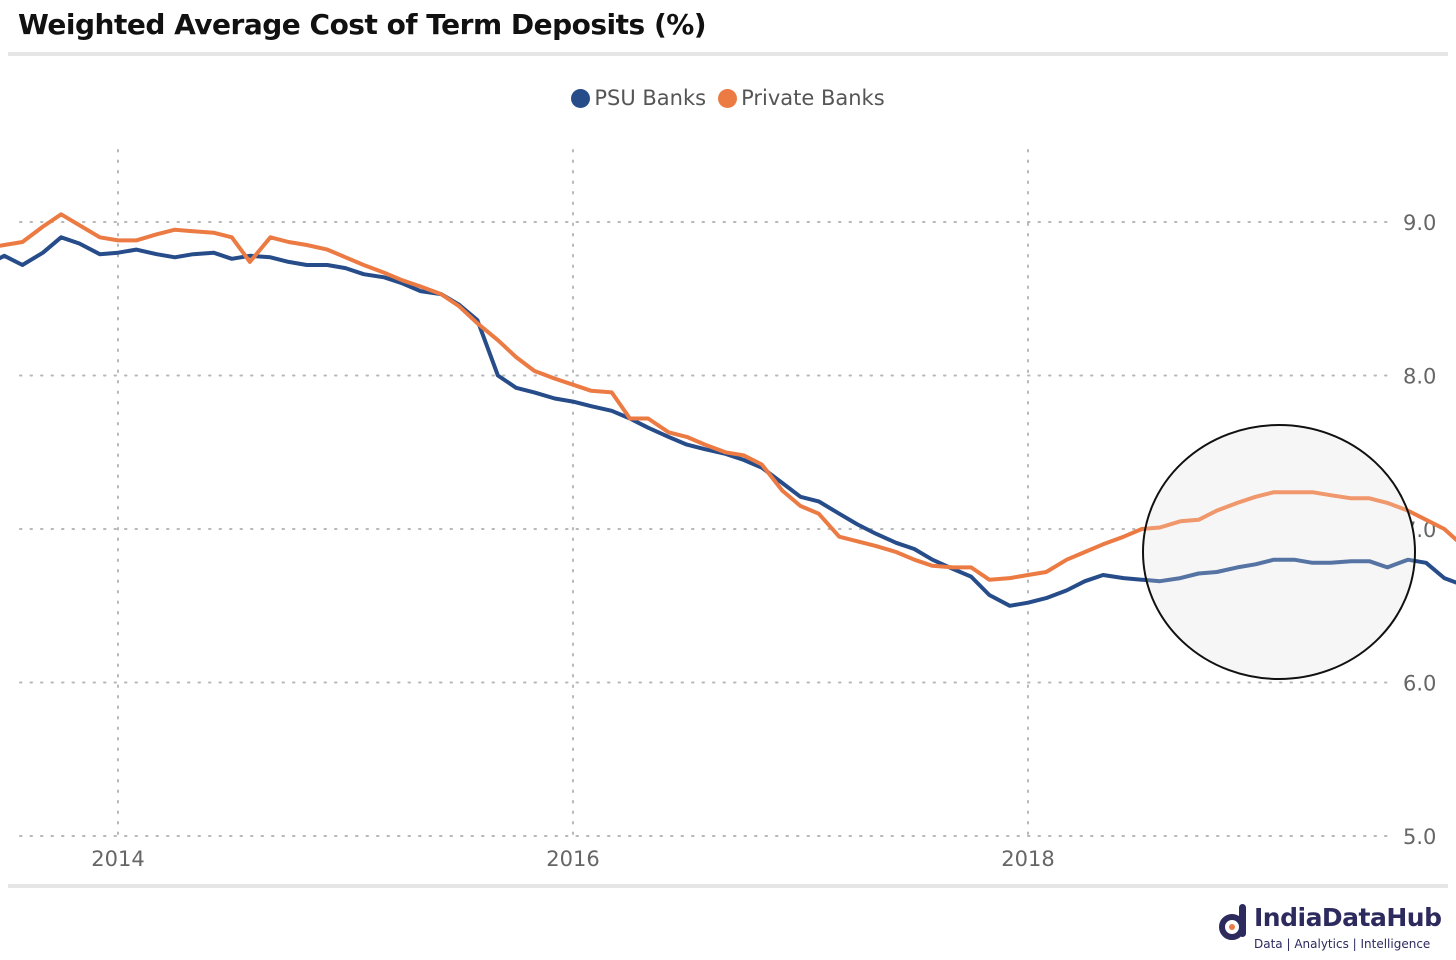 The image size is (1456, 960). Describe the element at coordinates (1419, 223) in the screenshot. I see `y-tick-label: 9.0` at that location.